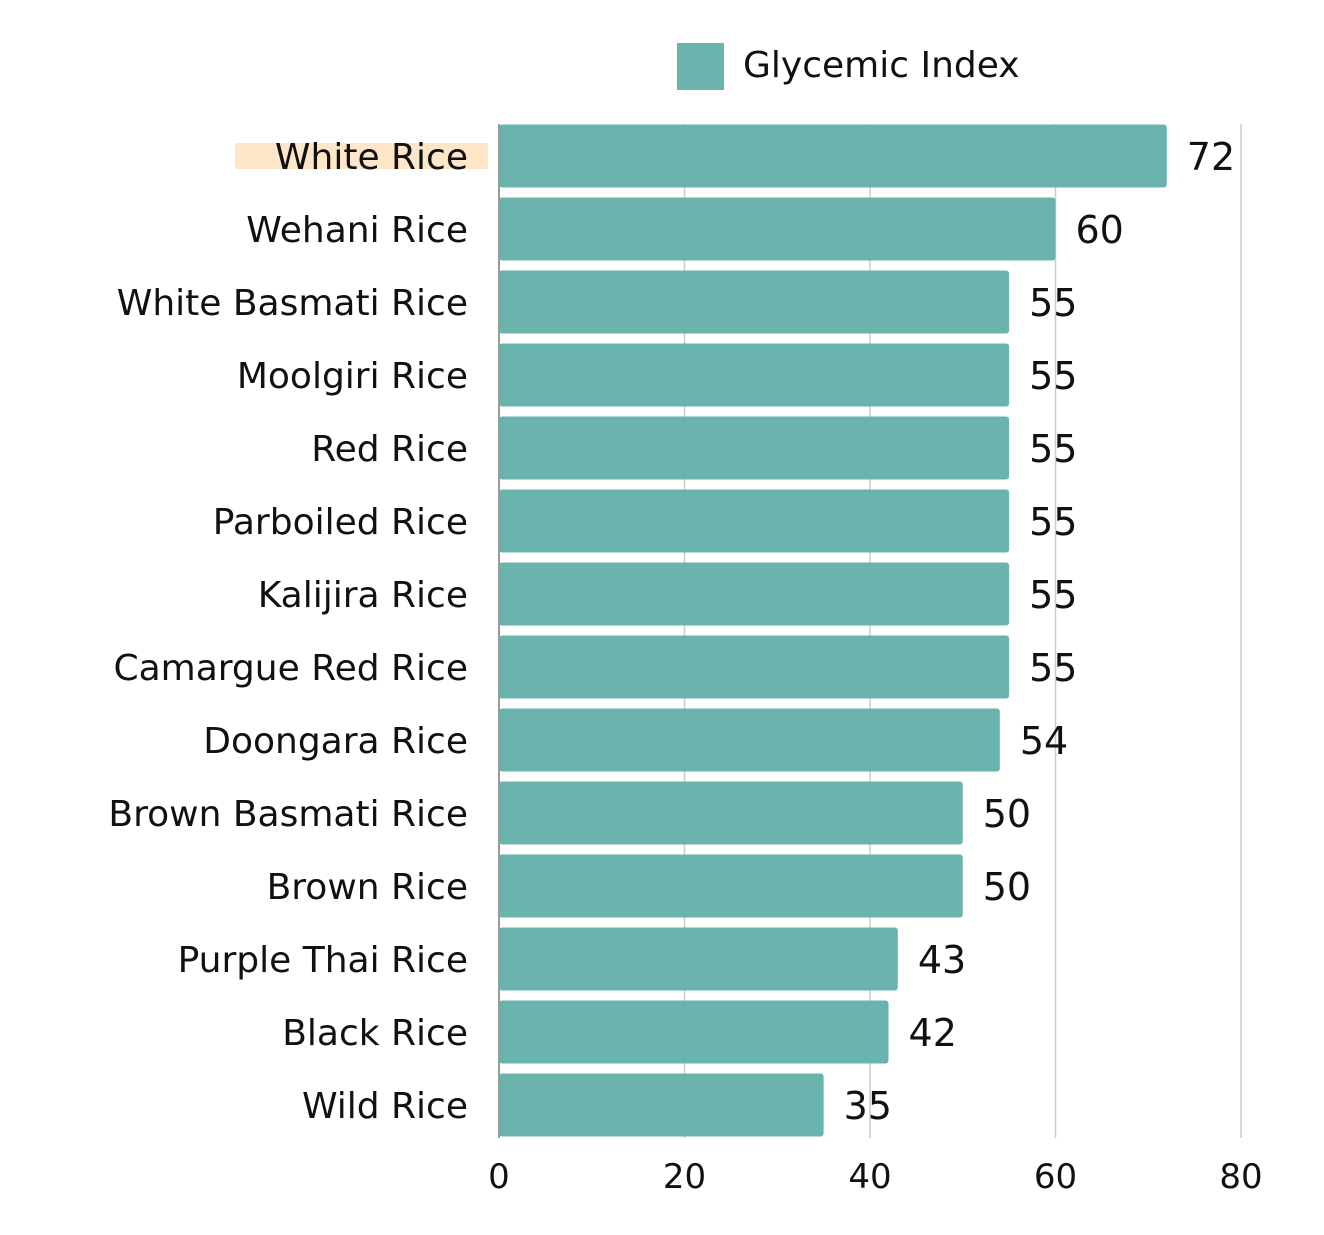  Describe the element at coordinates (933, 1033) in the screenshot. I see `value-label: 42` at that location.